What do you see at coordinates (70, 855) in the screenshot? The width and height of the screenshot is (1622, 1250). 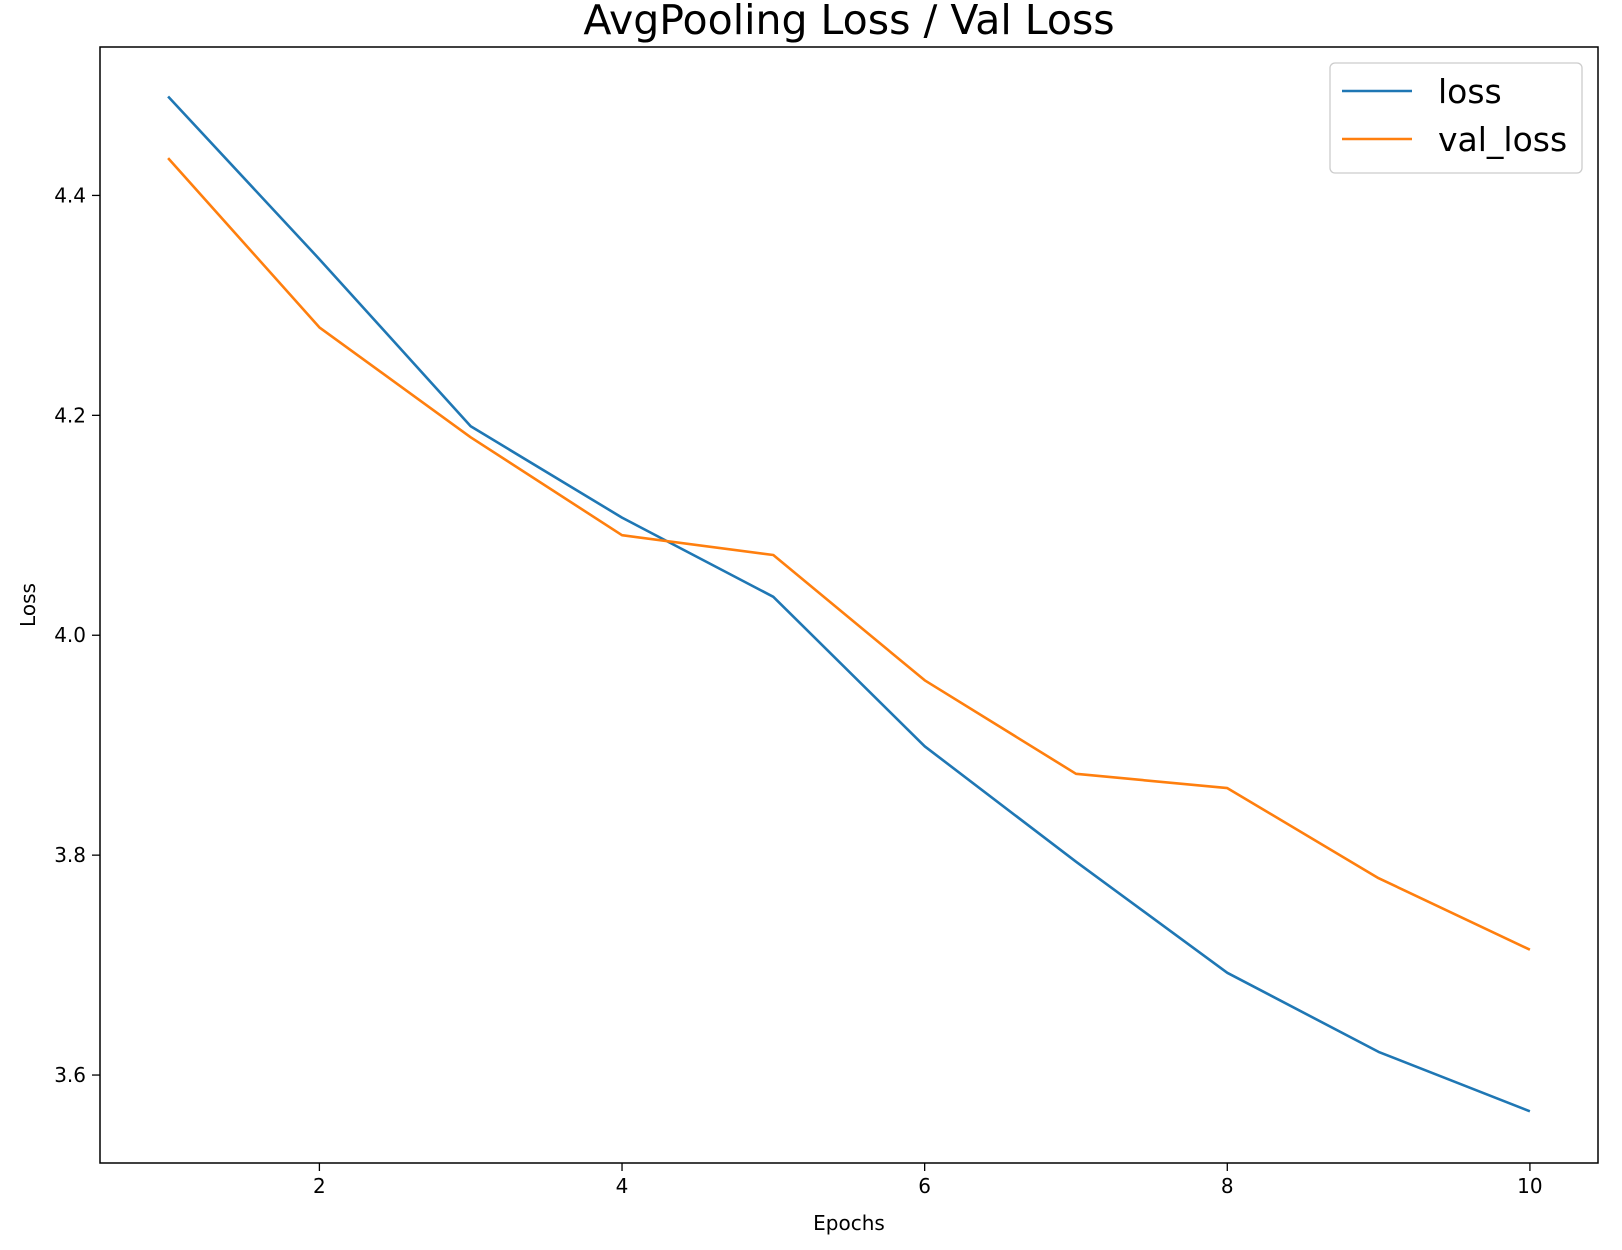 I see `y-tick-label: 3.8` at bounding box center [70, 855].